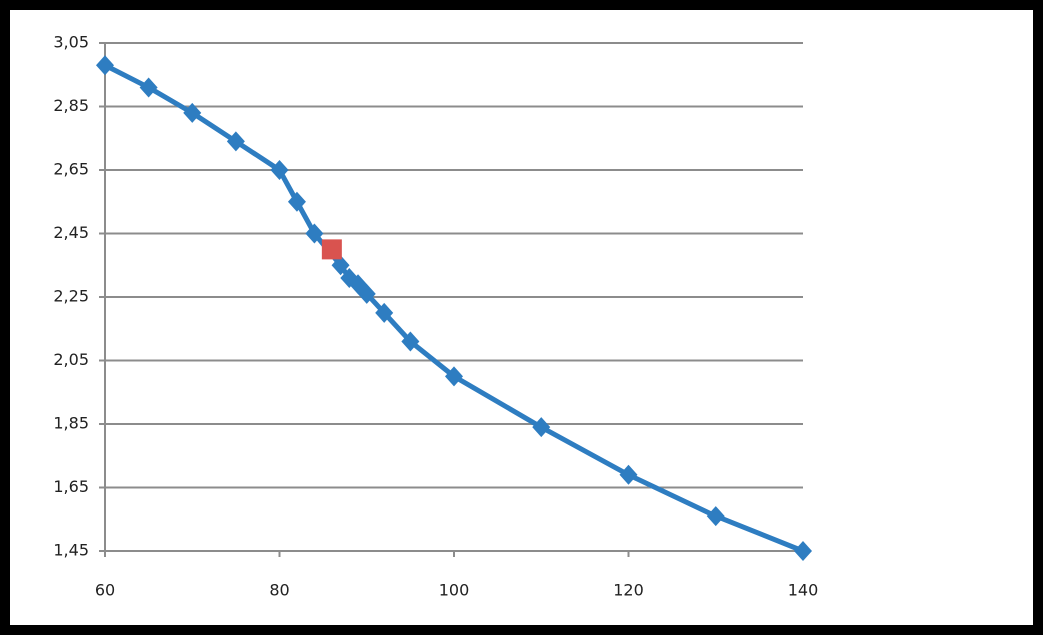 The image size is (1043, 635). I want to click on y-tick-label: 2,85, so click(71, 105).